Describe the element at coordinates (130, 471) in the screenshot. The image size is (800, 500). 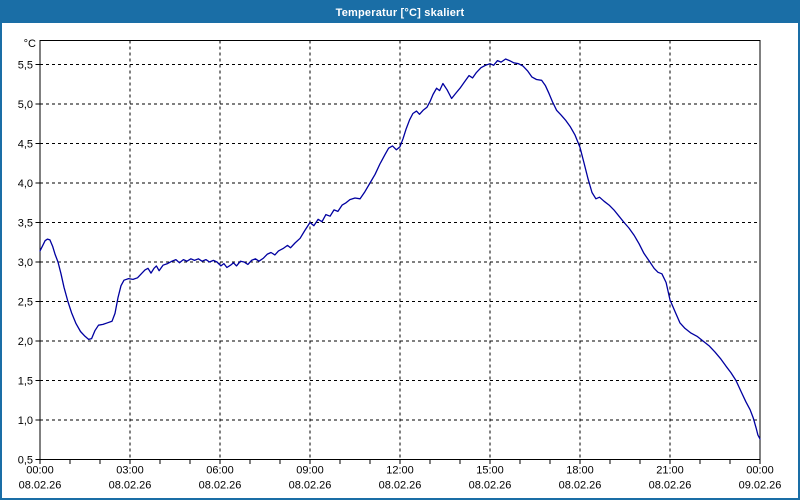
I see `x-axis-time-label: 03:00` at that location.